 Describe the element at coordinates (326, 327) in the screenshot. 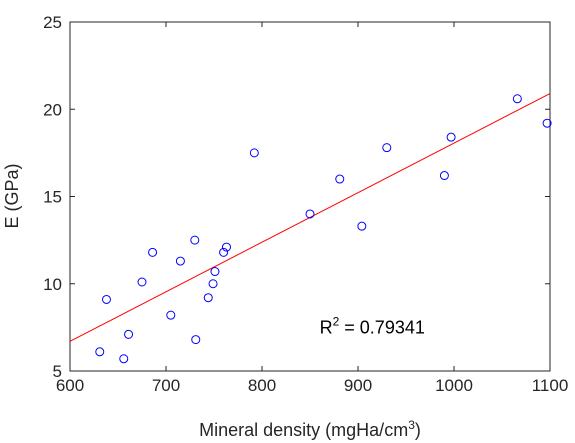

I see `annotation-prefix: R` at that location.